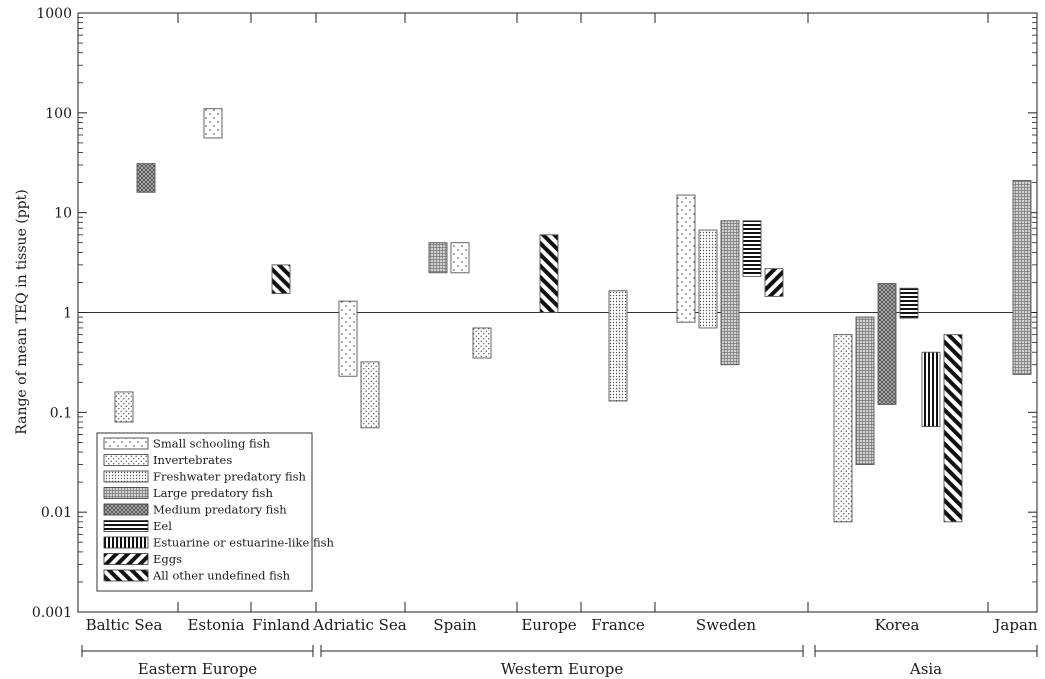 This screenshot has width=1045, height=679. I want to click on category-label: Japan, so click(1015, 625).